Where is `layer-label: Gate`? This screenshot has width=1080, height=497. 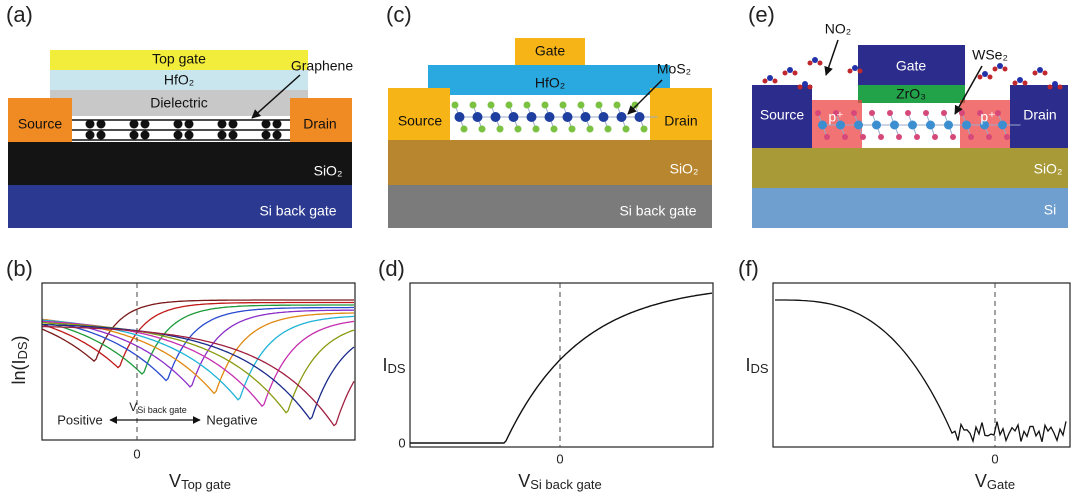
layer-label: Gate is located at coordinates (911, 66).